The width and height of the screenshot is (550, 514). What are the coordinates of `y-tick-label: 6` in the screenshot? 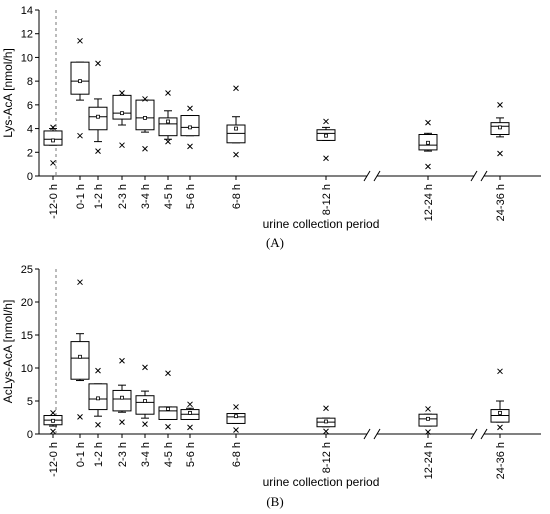 It's located at (30, 106).